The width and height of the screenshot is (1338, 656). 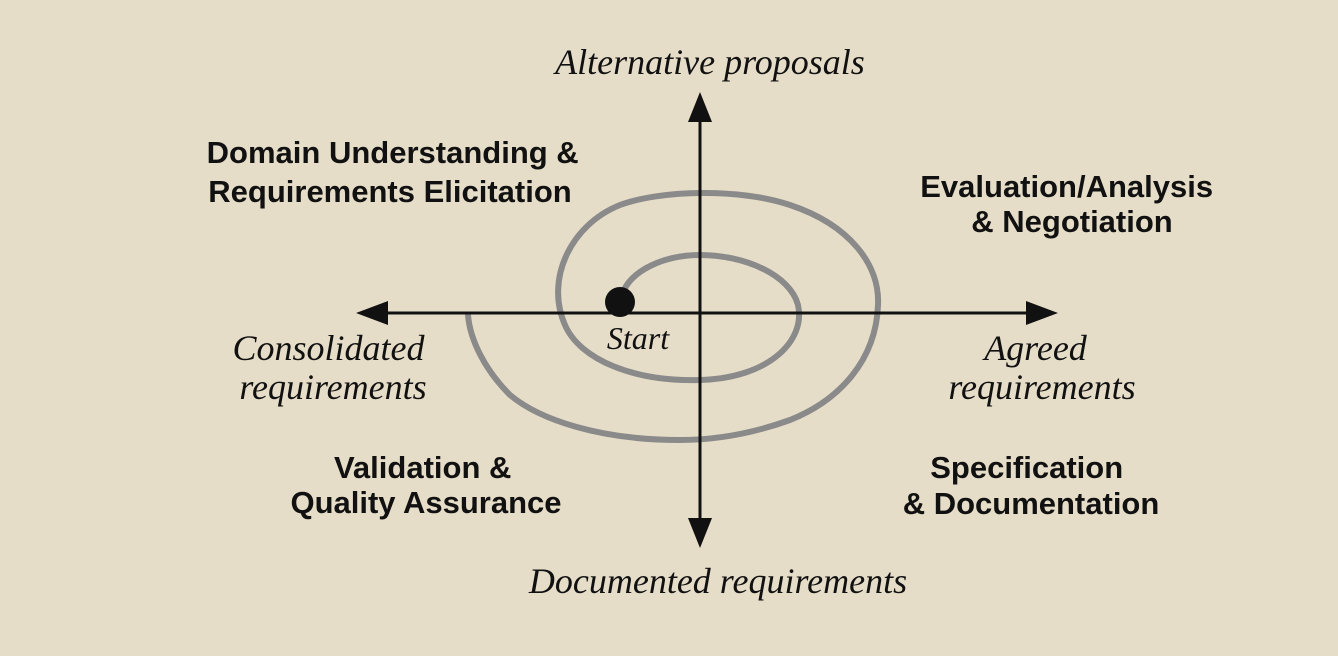 I want to click on phase-bottom-left-line-1: Validation &, so click(x=422, y=467).